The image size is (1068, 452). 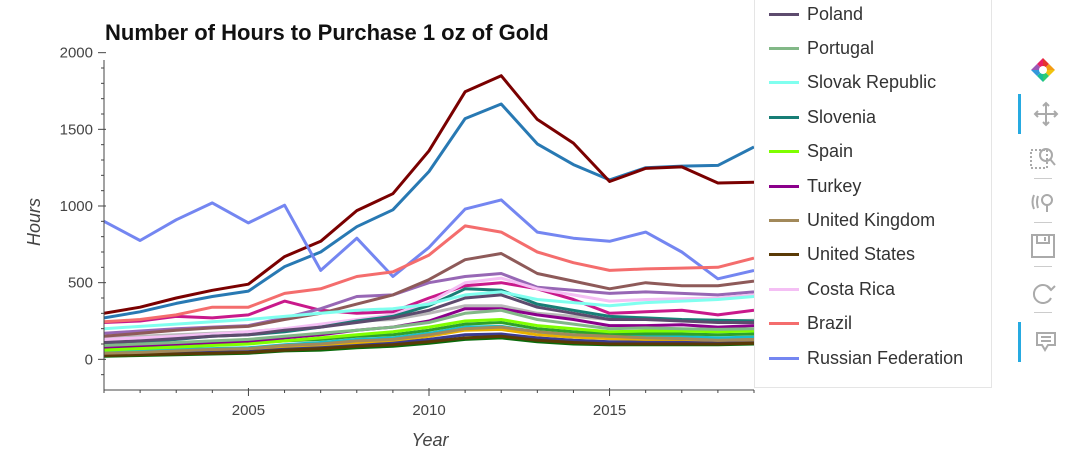 I want to click on legend-label: Costa Rica, so click(x=851, y=288).